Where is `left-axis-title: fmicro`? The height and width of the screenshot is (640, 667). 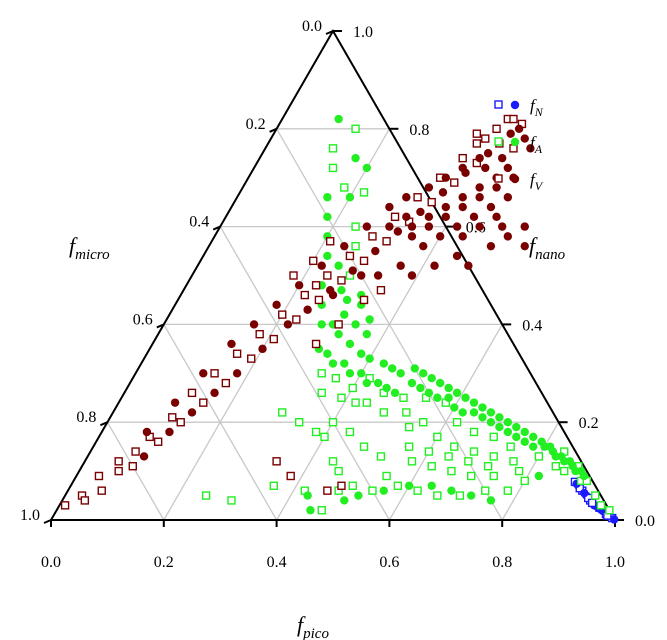 left-axis-title: fmicro is located at coordinates (89, 248).